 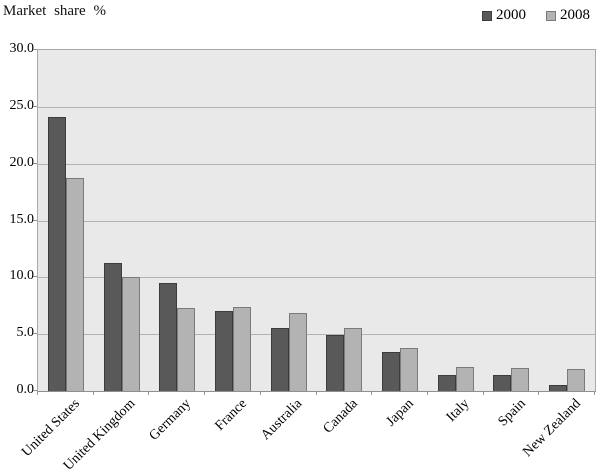 What do you see at coordinates (22, 219) in the screenshot?
I see `y-axis-label-15.0: 15.0` at bounding box center [22, 219].